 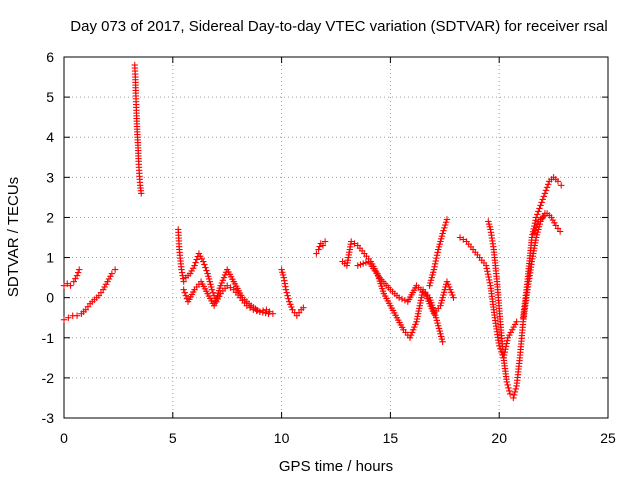 What do you see at coordinates (50, 298) in the screenshot?
I see `y-tick-label: 0` at bounding box center [50, 298].